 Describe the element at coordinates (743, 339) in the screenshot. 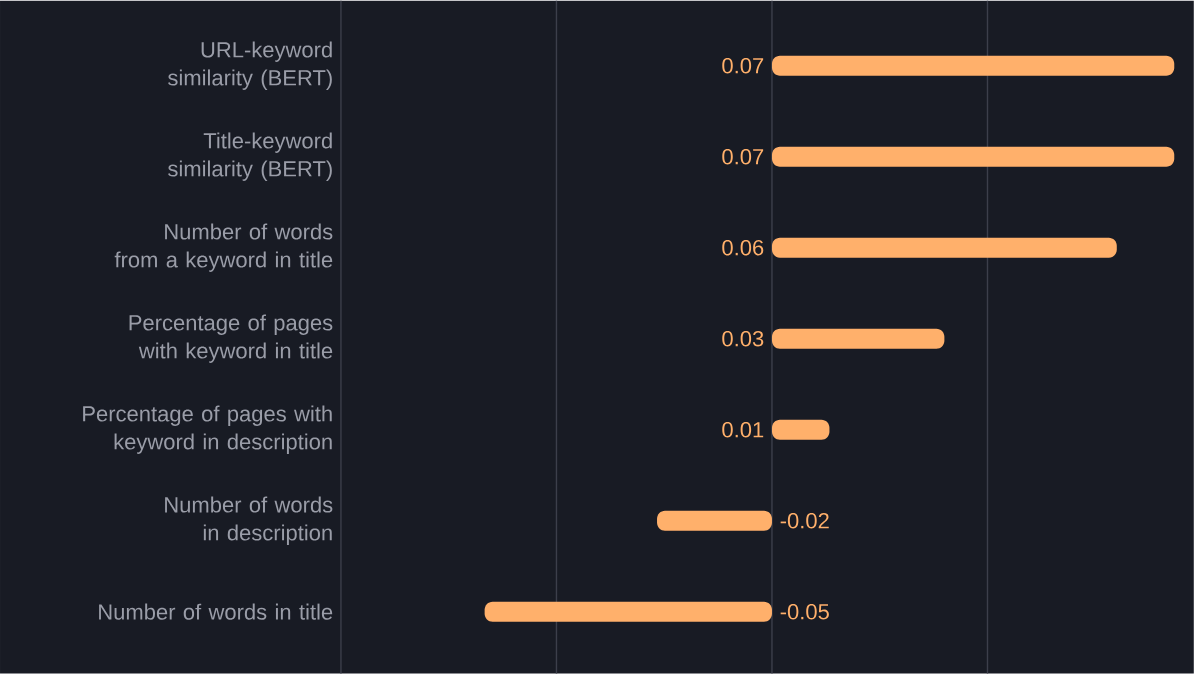

I see `data-label: 0.03` at that location.